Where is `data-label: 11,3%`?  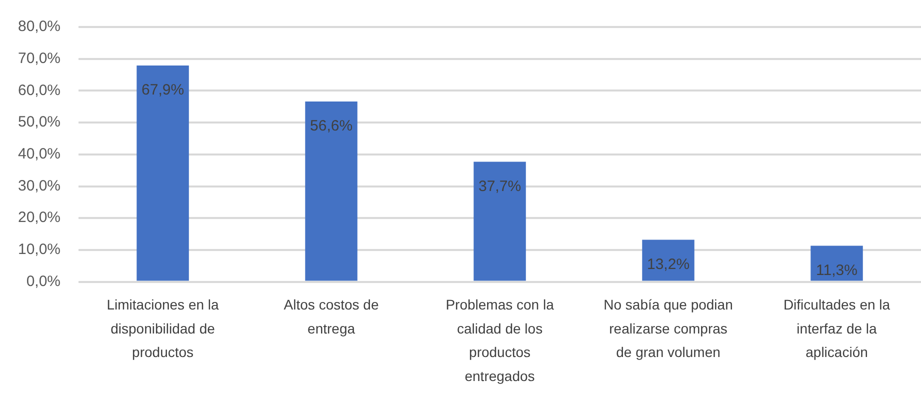
data-label: 11,3% is located at coordinates (837, 270).